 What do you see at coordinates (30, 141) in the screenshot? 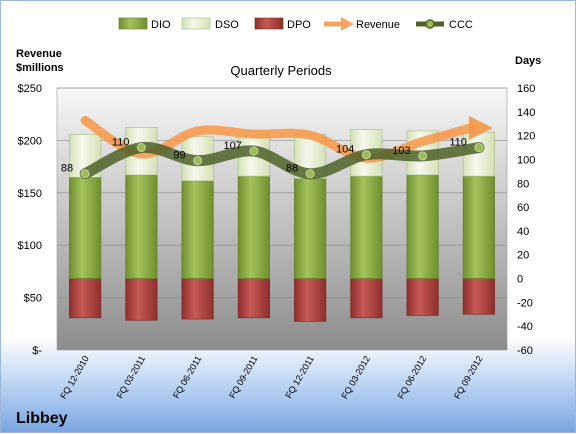
I see `y-left-tick-label: $200` at bounding box center [30, 141].